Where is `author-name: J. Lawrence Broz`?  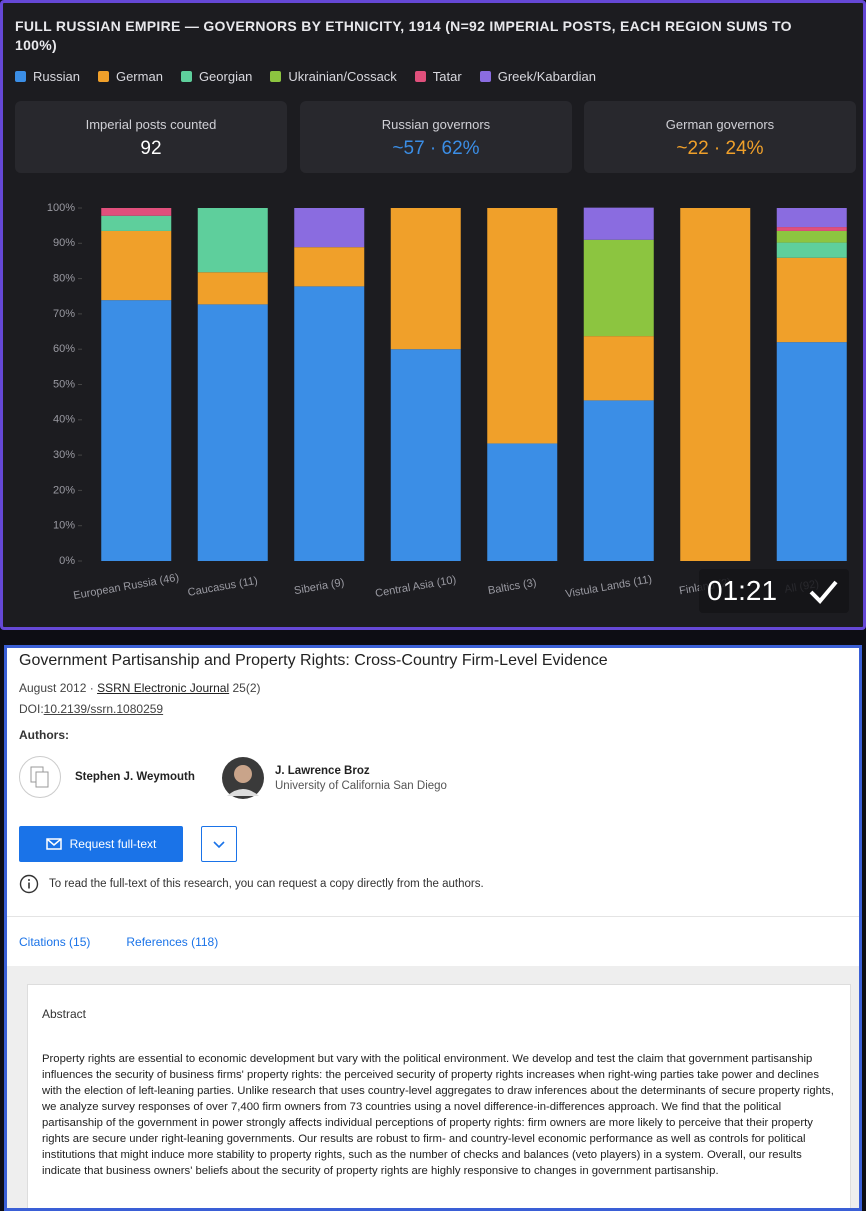
author-name: J. Lawrence Broz is located at coordinates (322, 770).